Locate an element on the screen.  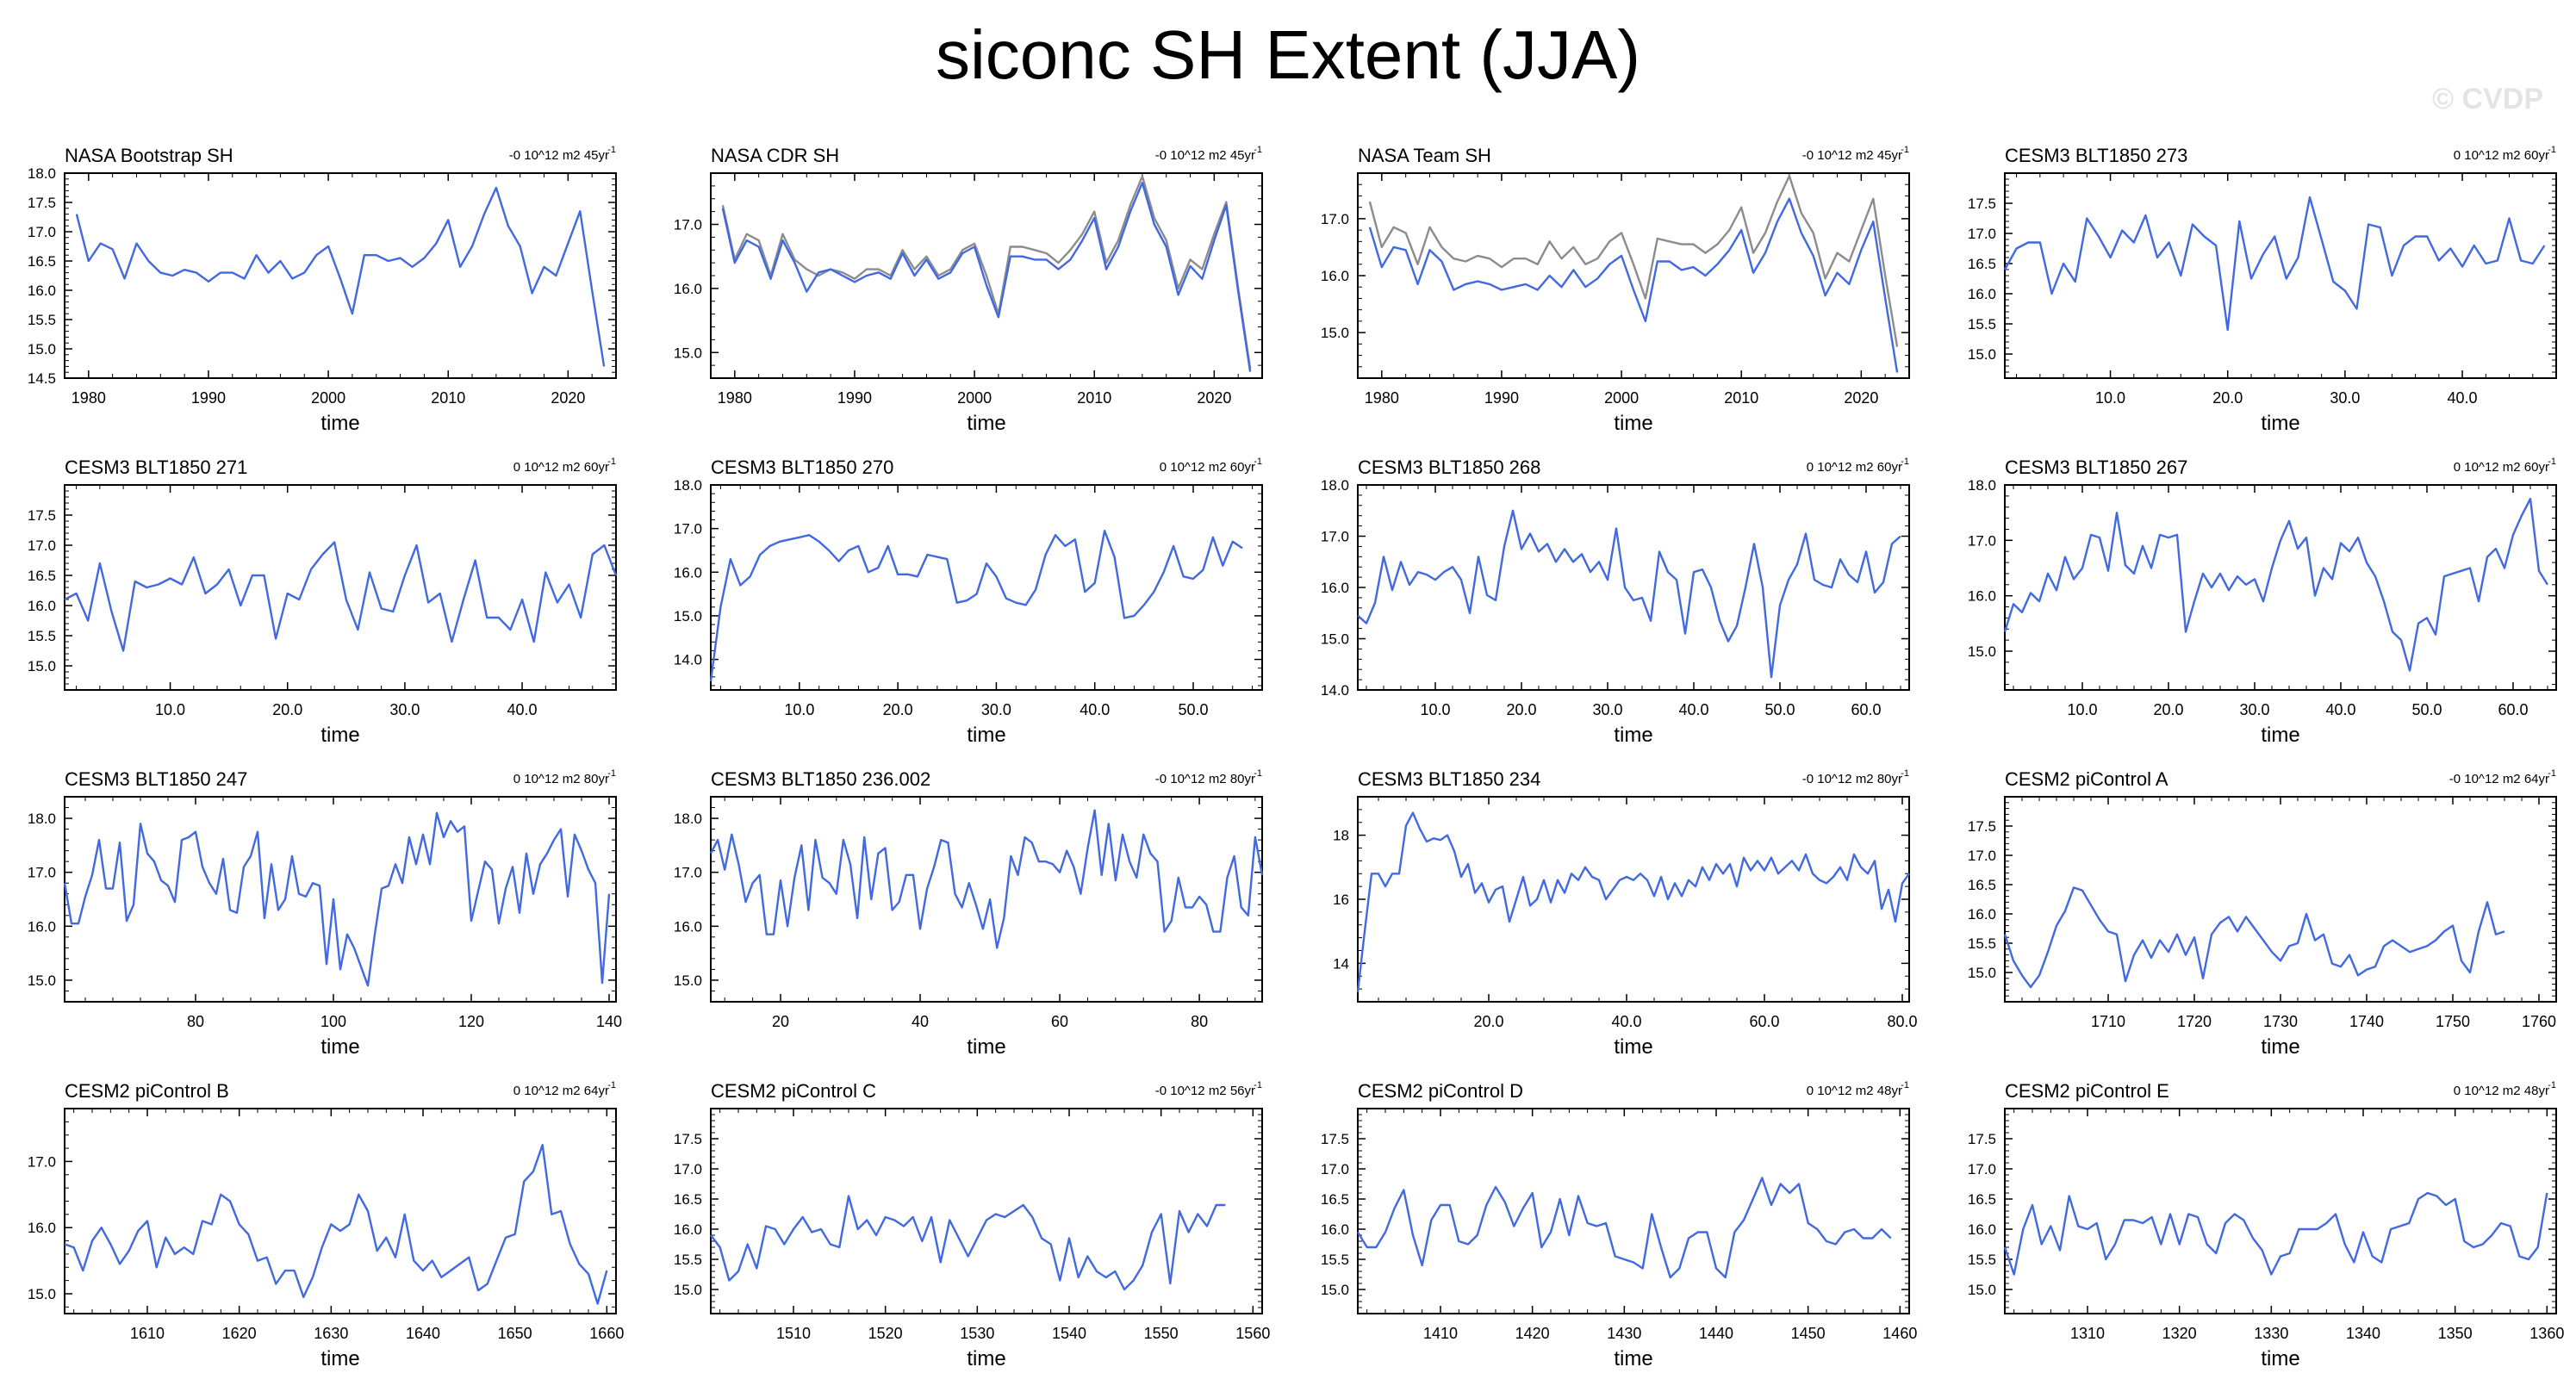
panel-title: CESM3 BLT1850 271 is located at coordinates (156, 467).